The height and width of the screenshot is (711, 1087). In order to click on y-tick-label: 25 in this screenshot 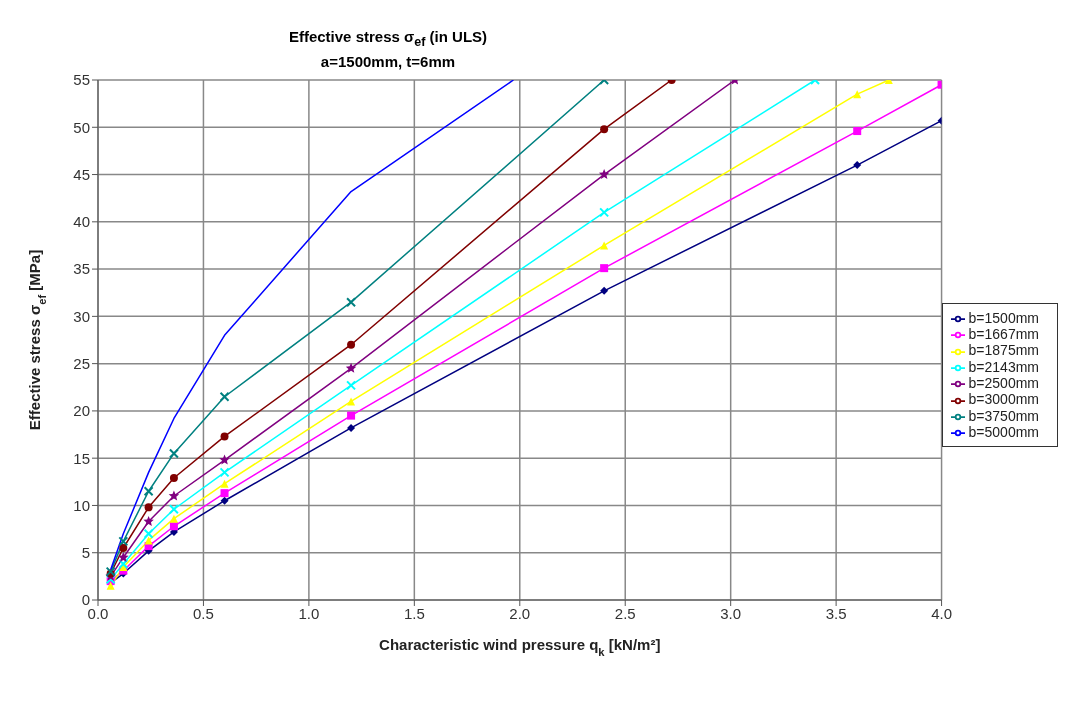, I will do `click(81, 363)`.